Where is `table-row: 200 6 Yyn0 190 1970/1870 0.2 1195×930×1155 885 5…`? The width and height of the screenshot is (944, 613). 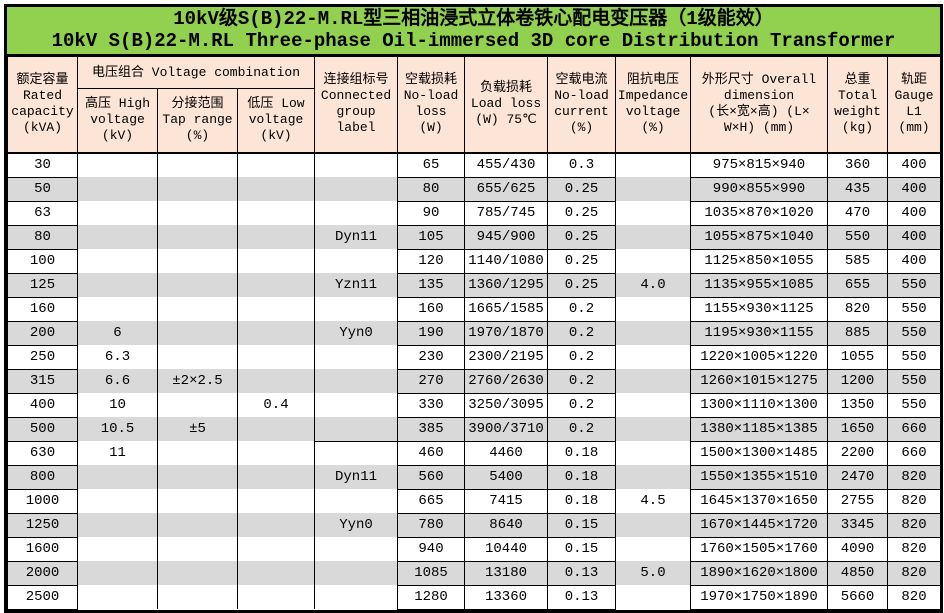
table-row: 200 6 Yyn0 190 1970/1870 0.2 1195×930×1155 885 5… is located at coordinates (474, 333).